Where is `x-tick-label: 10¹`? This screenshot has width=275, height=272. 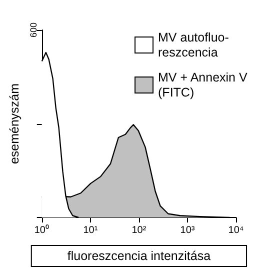
x-tick-label: 10¹ is located at coordinates (90, 230).